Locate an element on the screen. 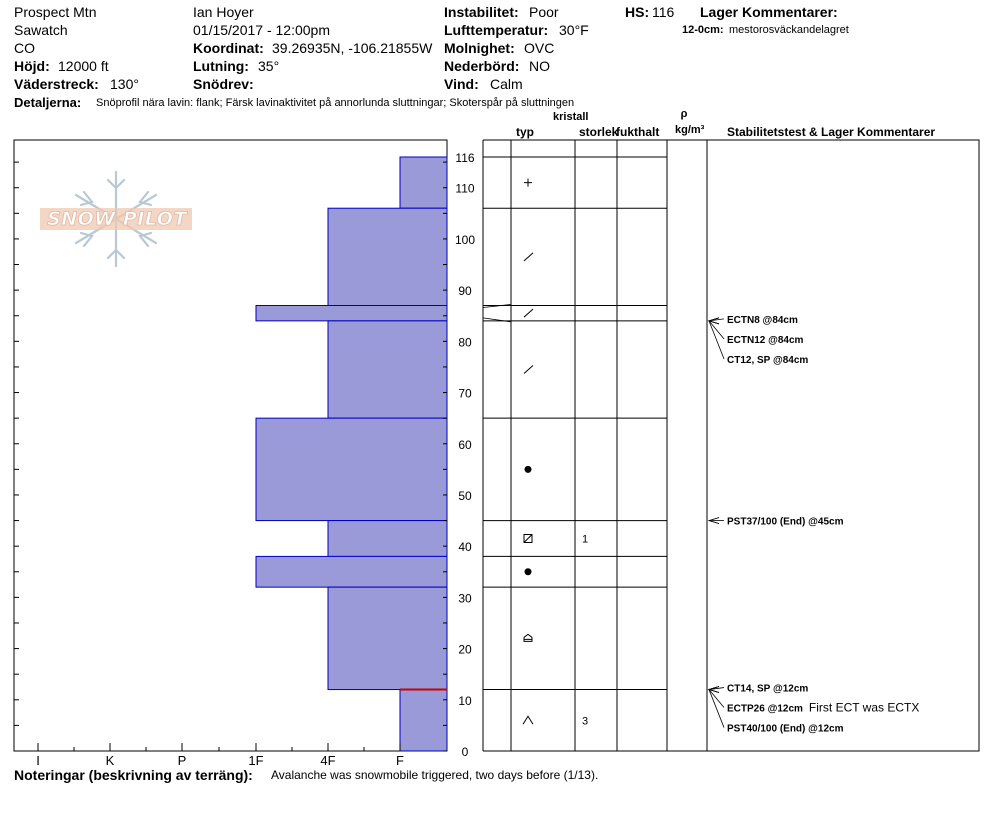 The width and height of the screenshot is (994, 840). coord-value: 39.26935N, -106.21855W is located at coordinates (352, 48).